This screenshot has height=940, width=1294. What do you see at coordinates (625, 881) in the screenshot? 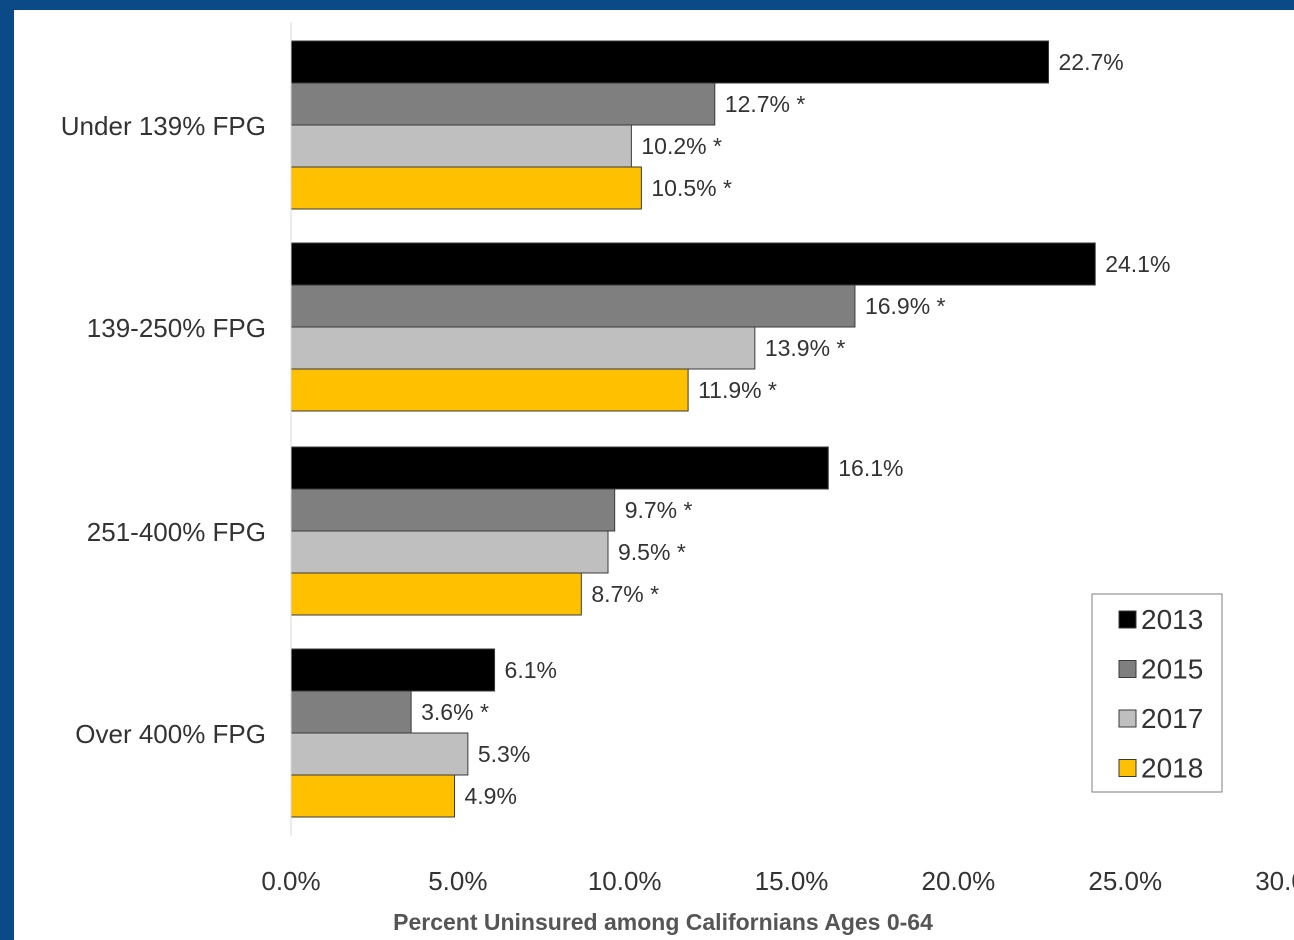
I see `x-tick-label-2: 10.0%` at bounding box center [625, 881].